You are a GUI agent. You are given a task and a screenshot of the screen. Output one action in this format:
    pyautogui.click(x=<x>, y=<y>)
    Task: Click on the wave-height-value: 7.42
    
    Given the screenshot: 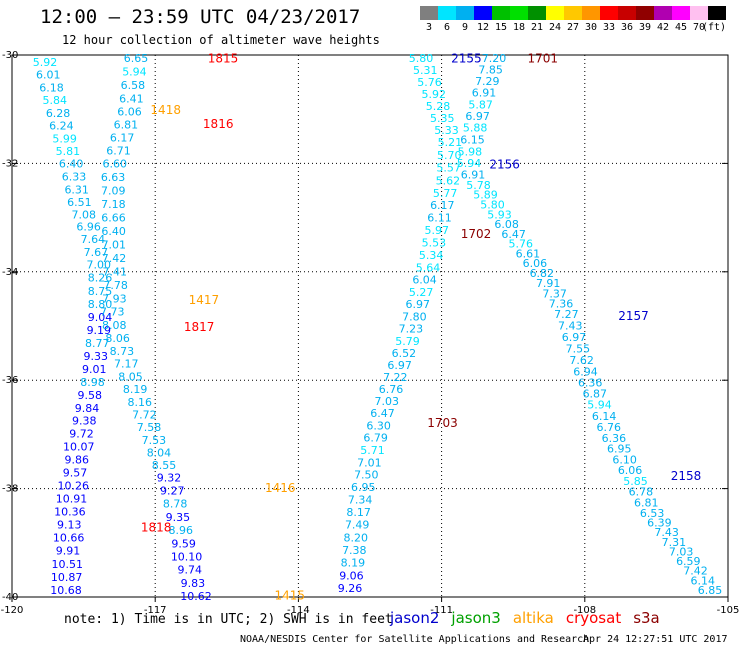 What is the action you would take?
    pyautogui.click(x=695, y=571)
    